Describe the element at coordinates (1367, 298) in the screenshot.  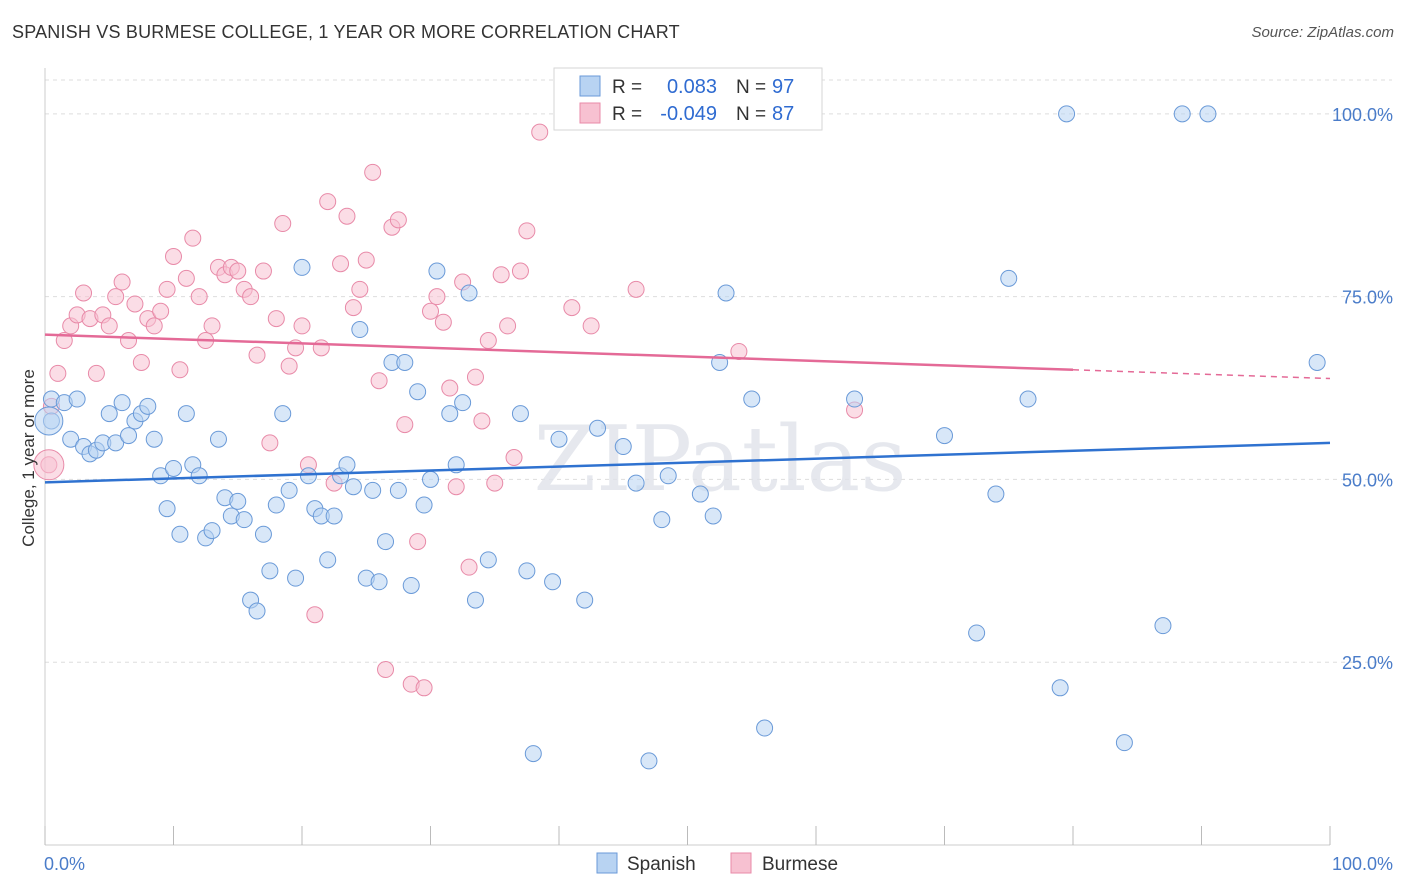
I see `y-tick-label: 75.0%` at that location.